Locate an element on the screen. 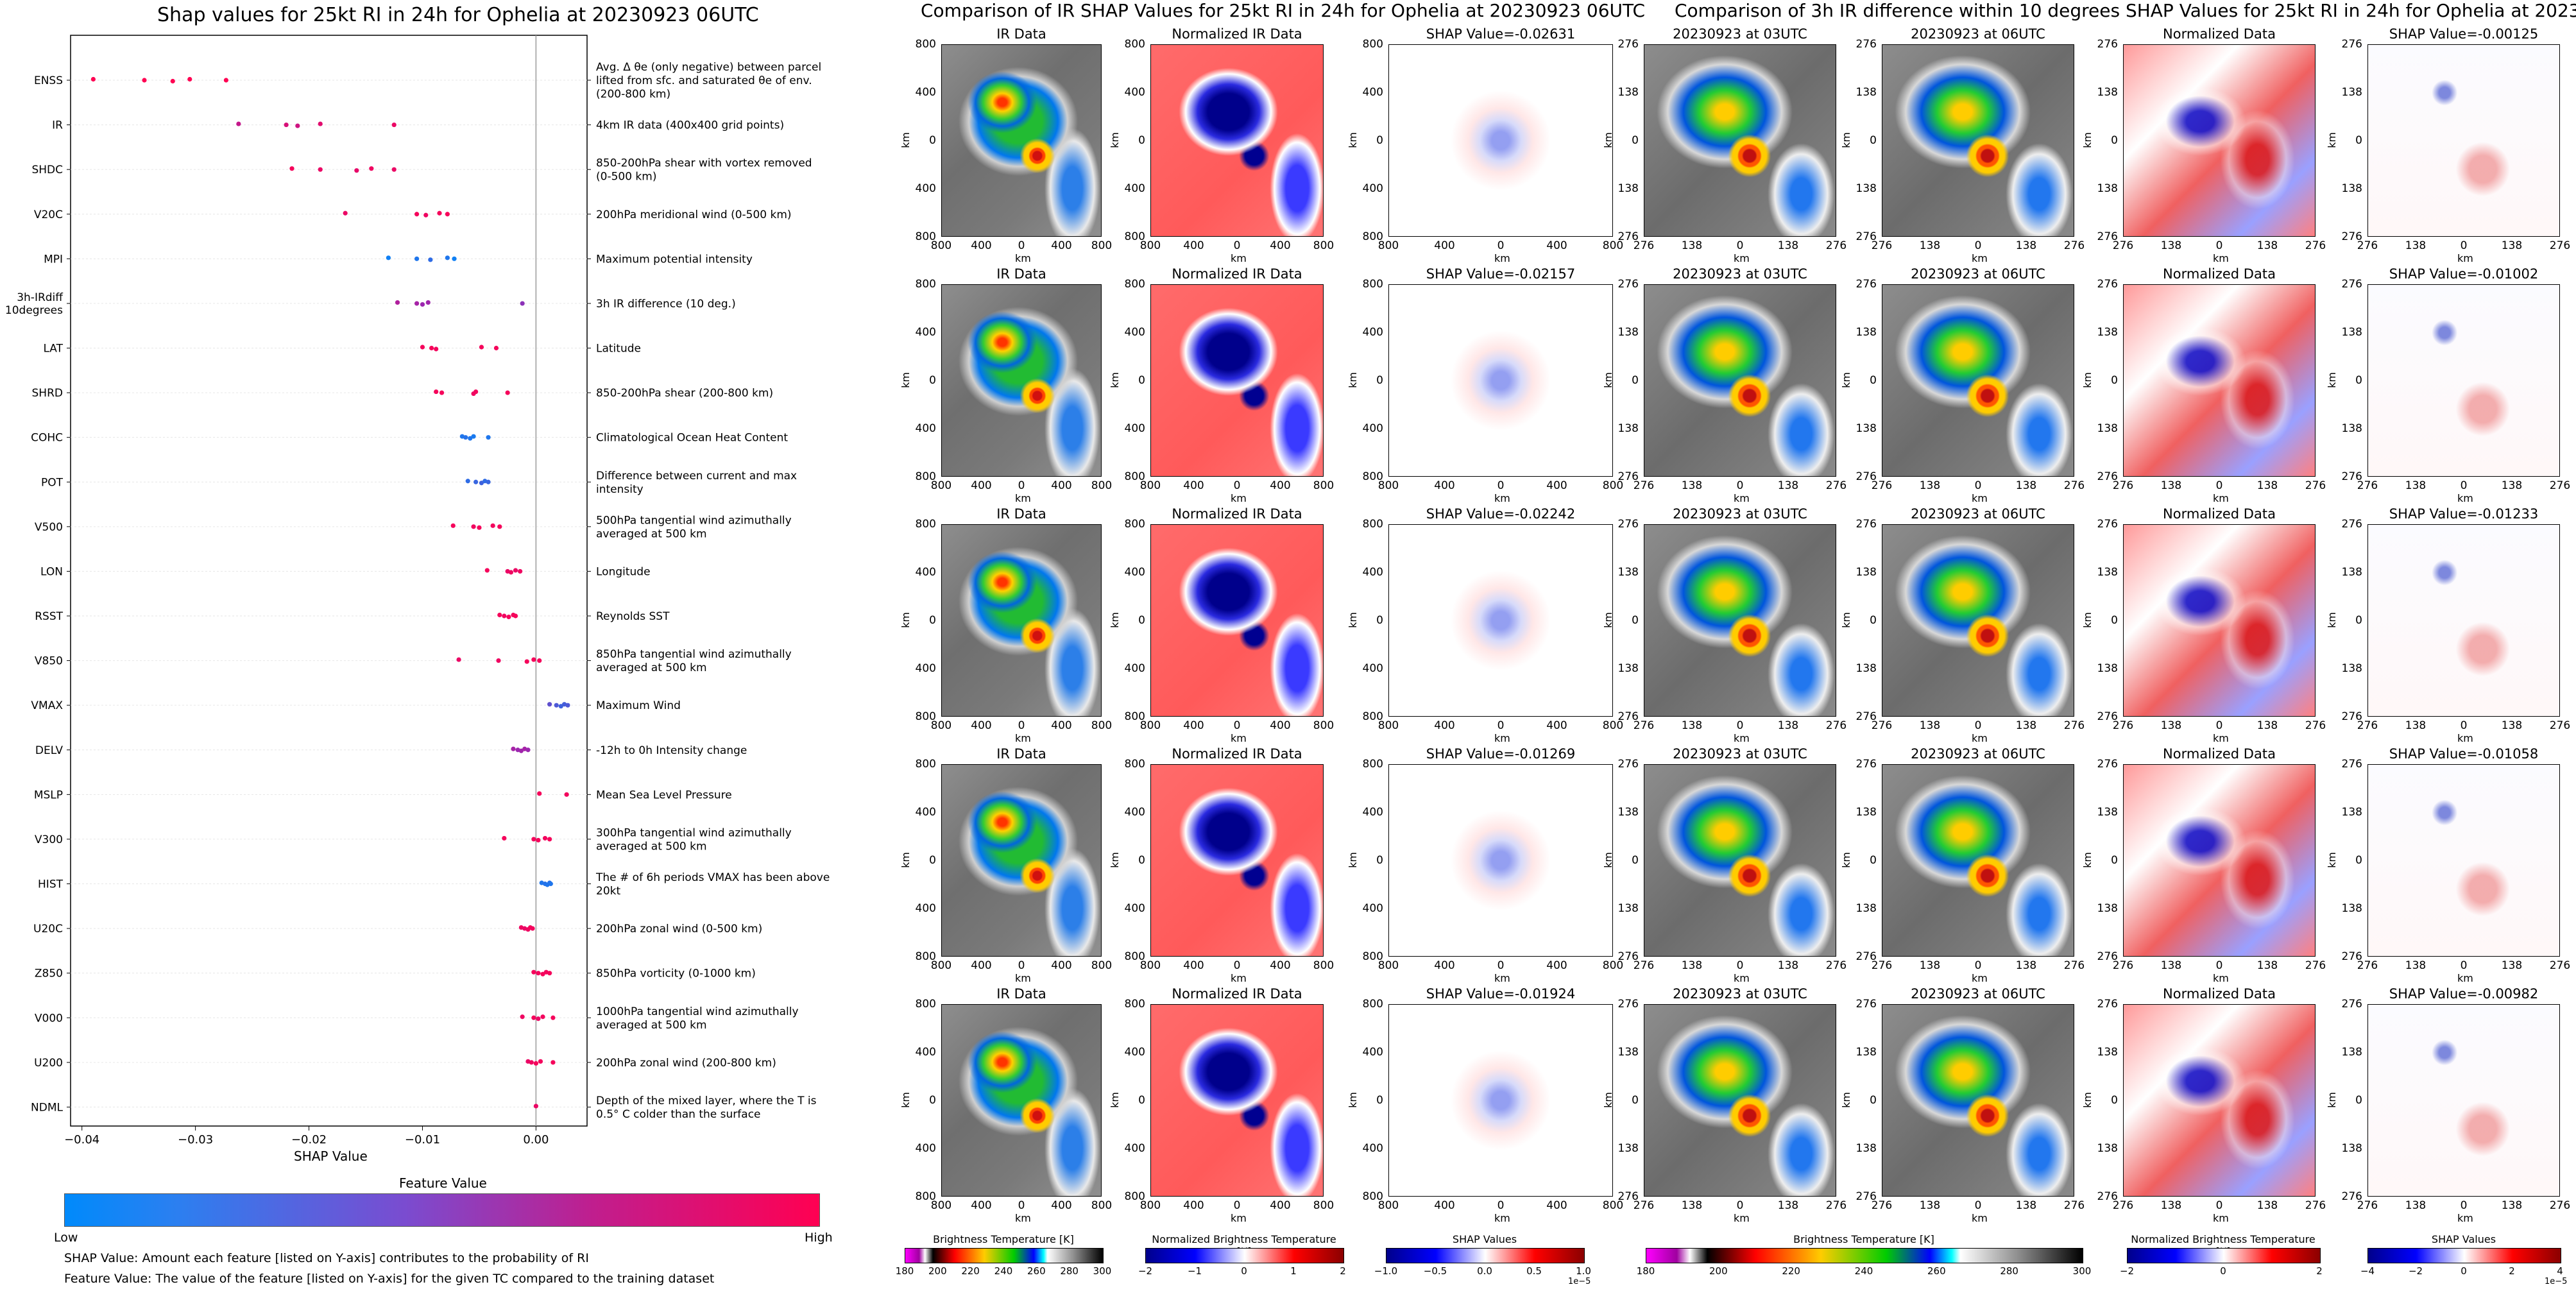  diff-shap-panel-image is located at coordinates (2463, 860).